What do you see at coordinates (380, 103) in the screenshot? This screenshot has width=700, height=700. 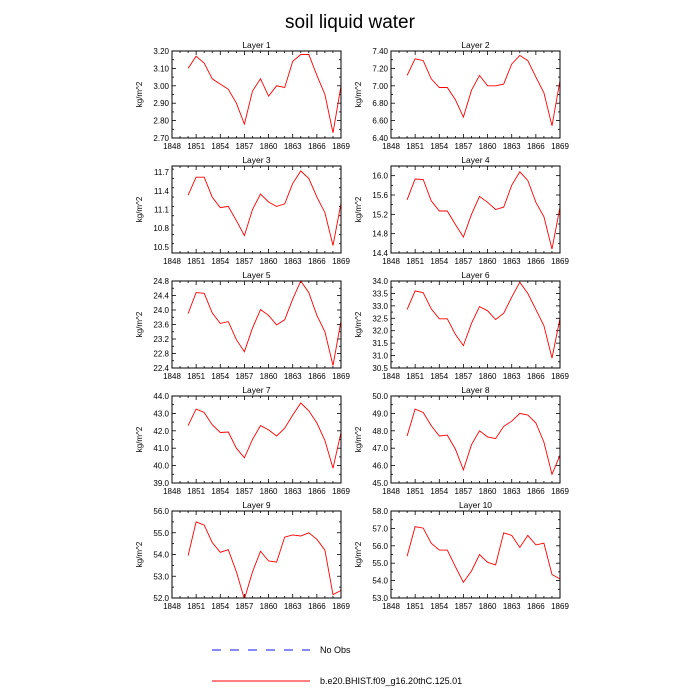 I see `y-tick-label: 6.80` at bounding box center [380, 103].